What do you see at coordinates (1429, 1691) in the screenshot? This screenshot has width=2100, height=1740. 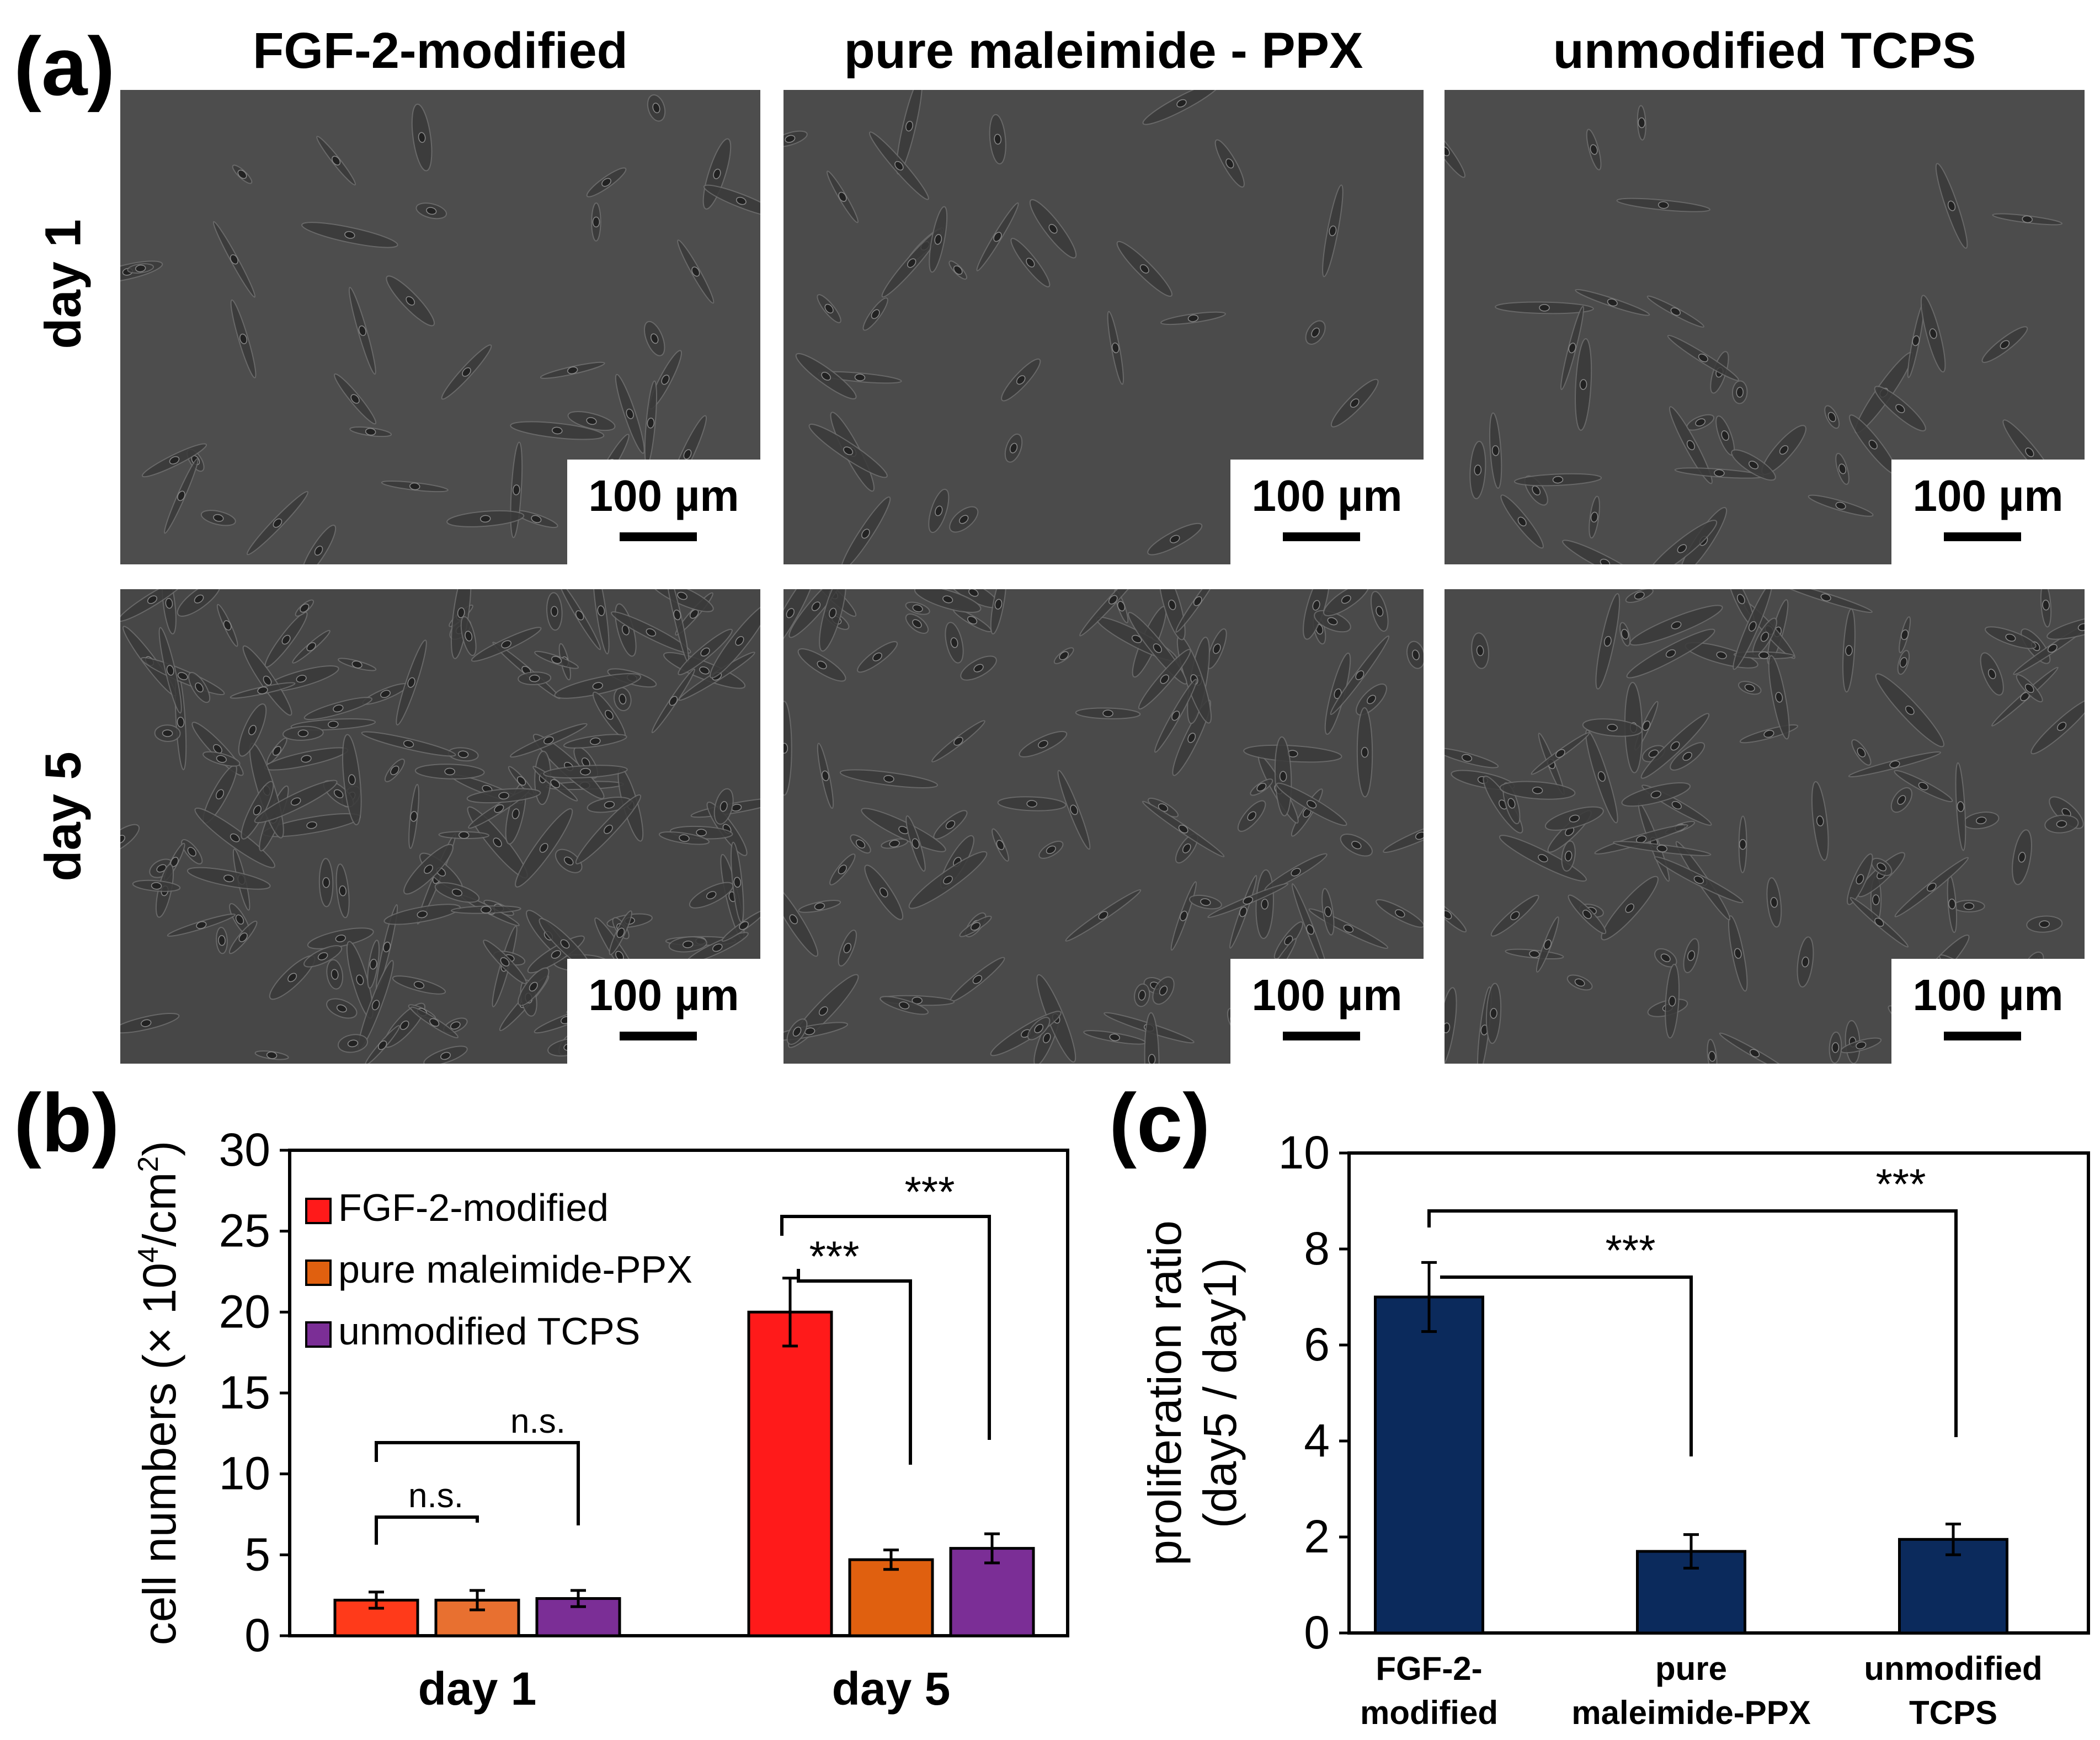 I see `x-tick-label: FGF-2-modified` at bounding box center [1429, 1691].